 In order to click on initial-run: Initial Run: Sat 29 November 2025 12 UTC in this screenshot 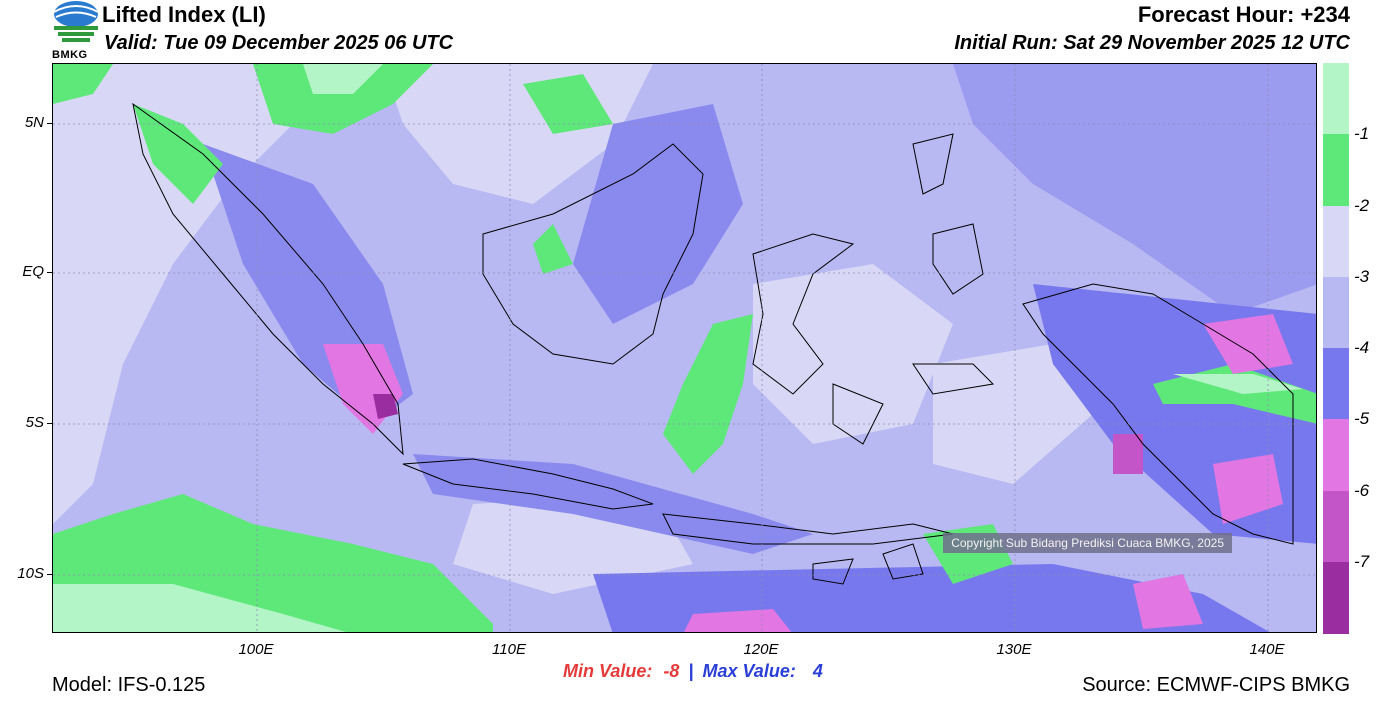, I will do `click(1152, 43)`.